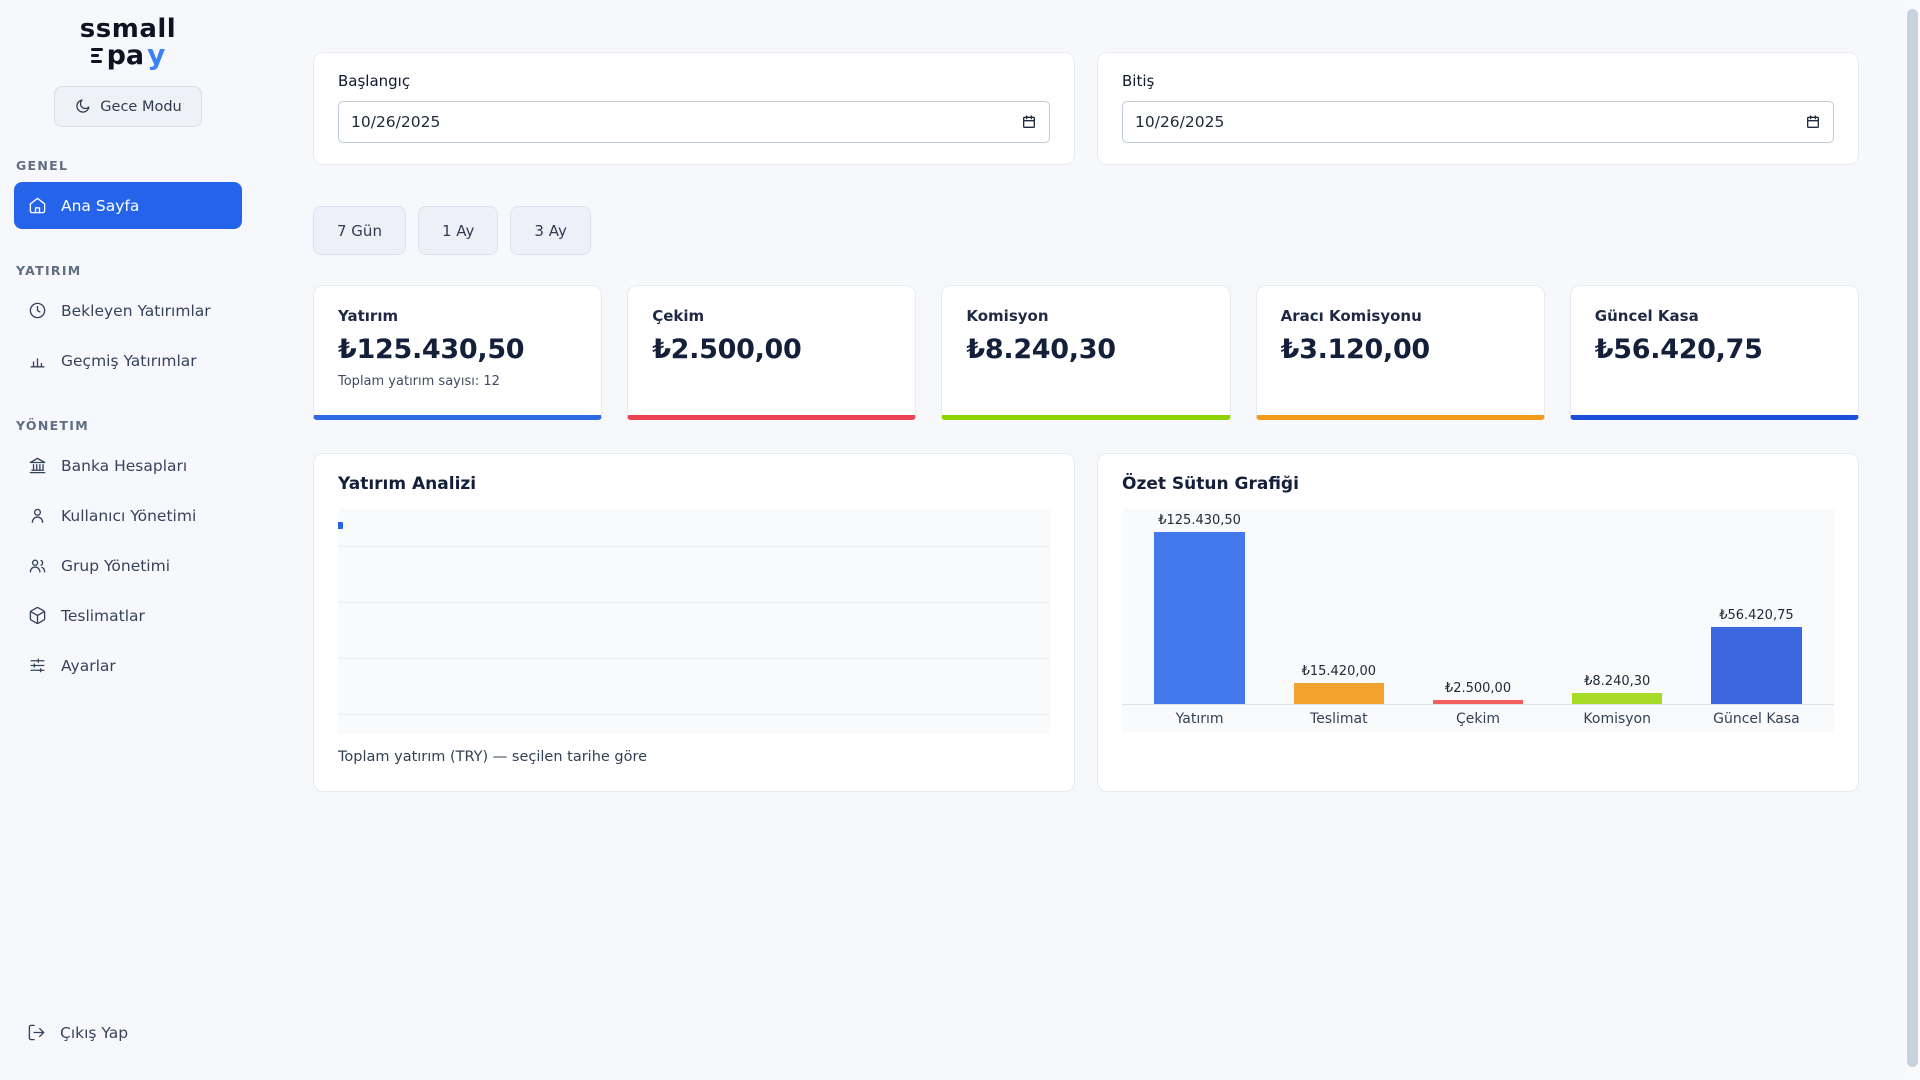  I want to click on stat-title: Çekim, so click(678, 316).